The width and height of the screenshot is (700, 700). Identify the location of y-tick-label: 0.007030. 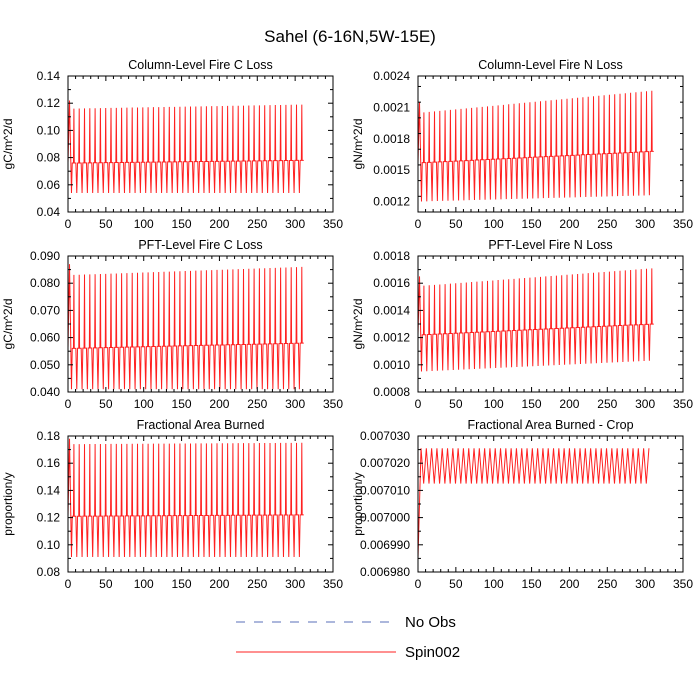
(385, 436).